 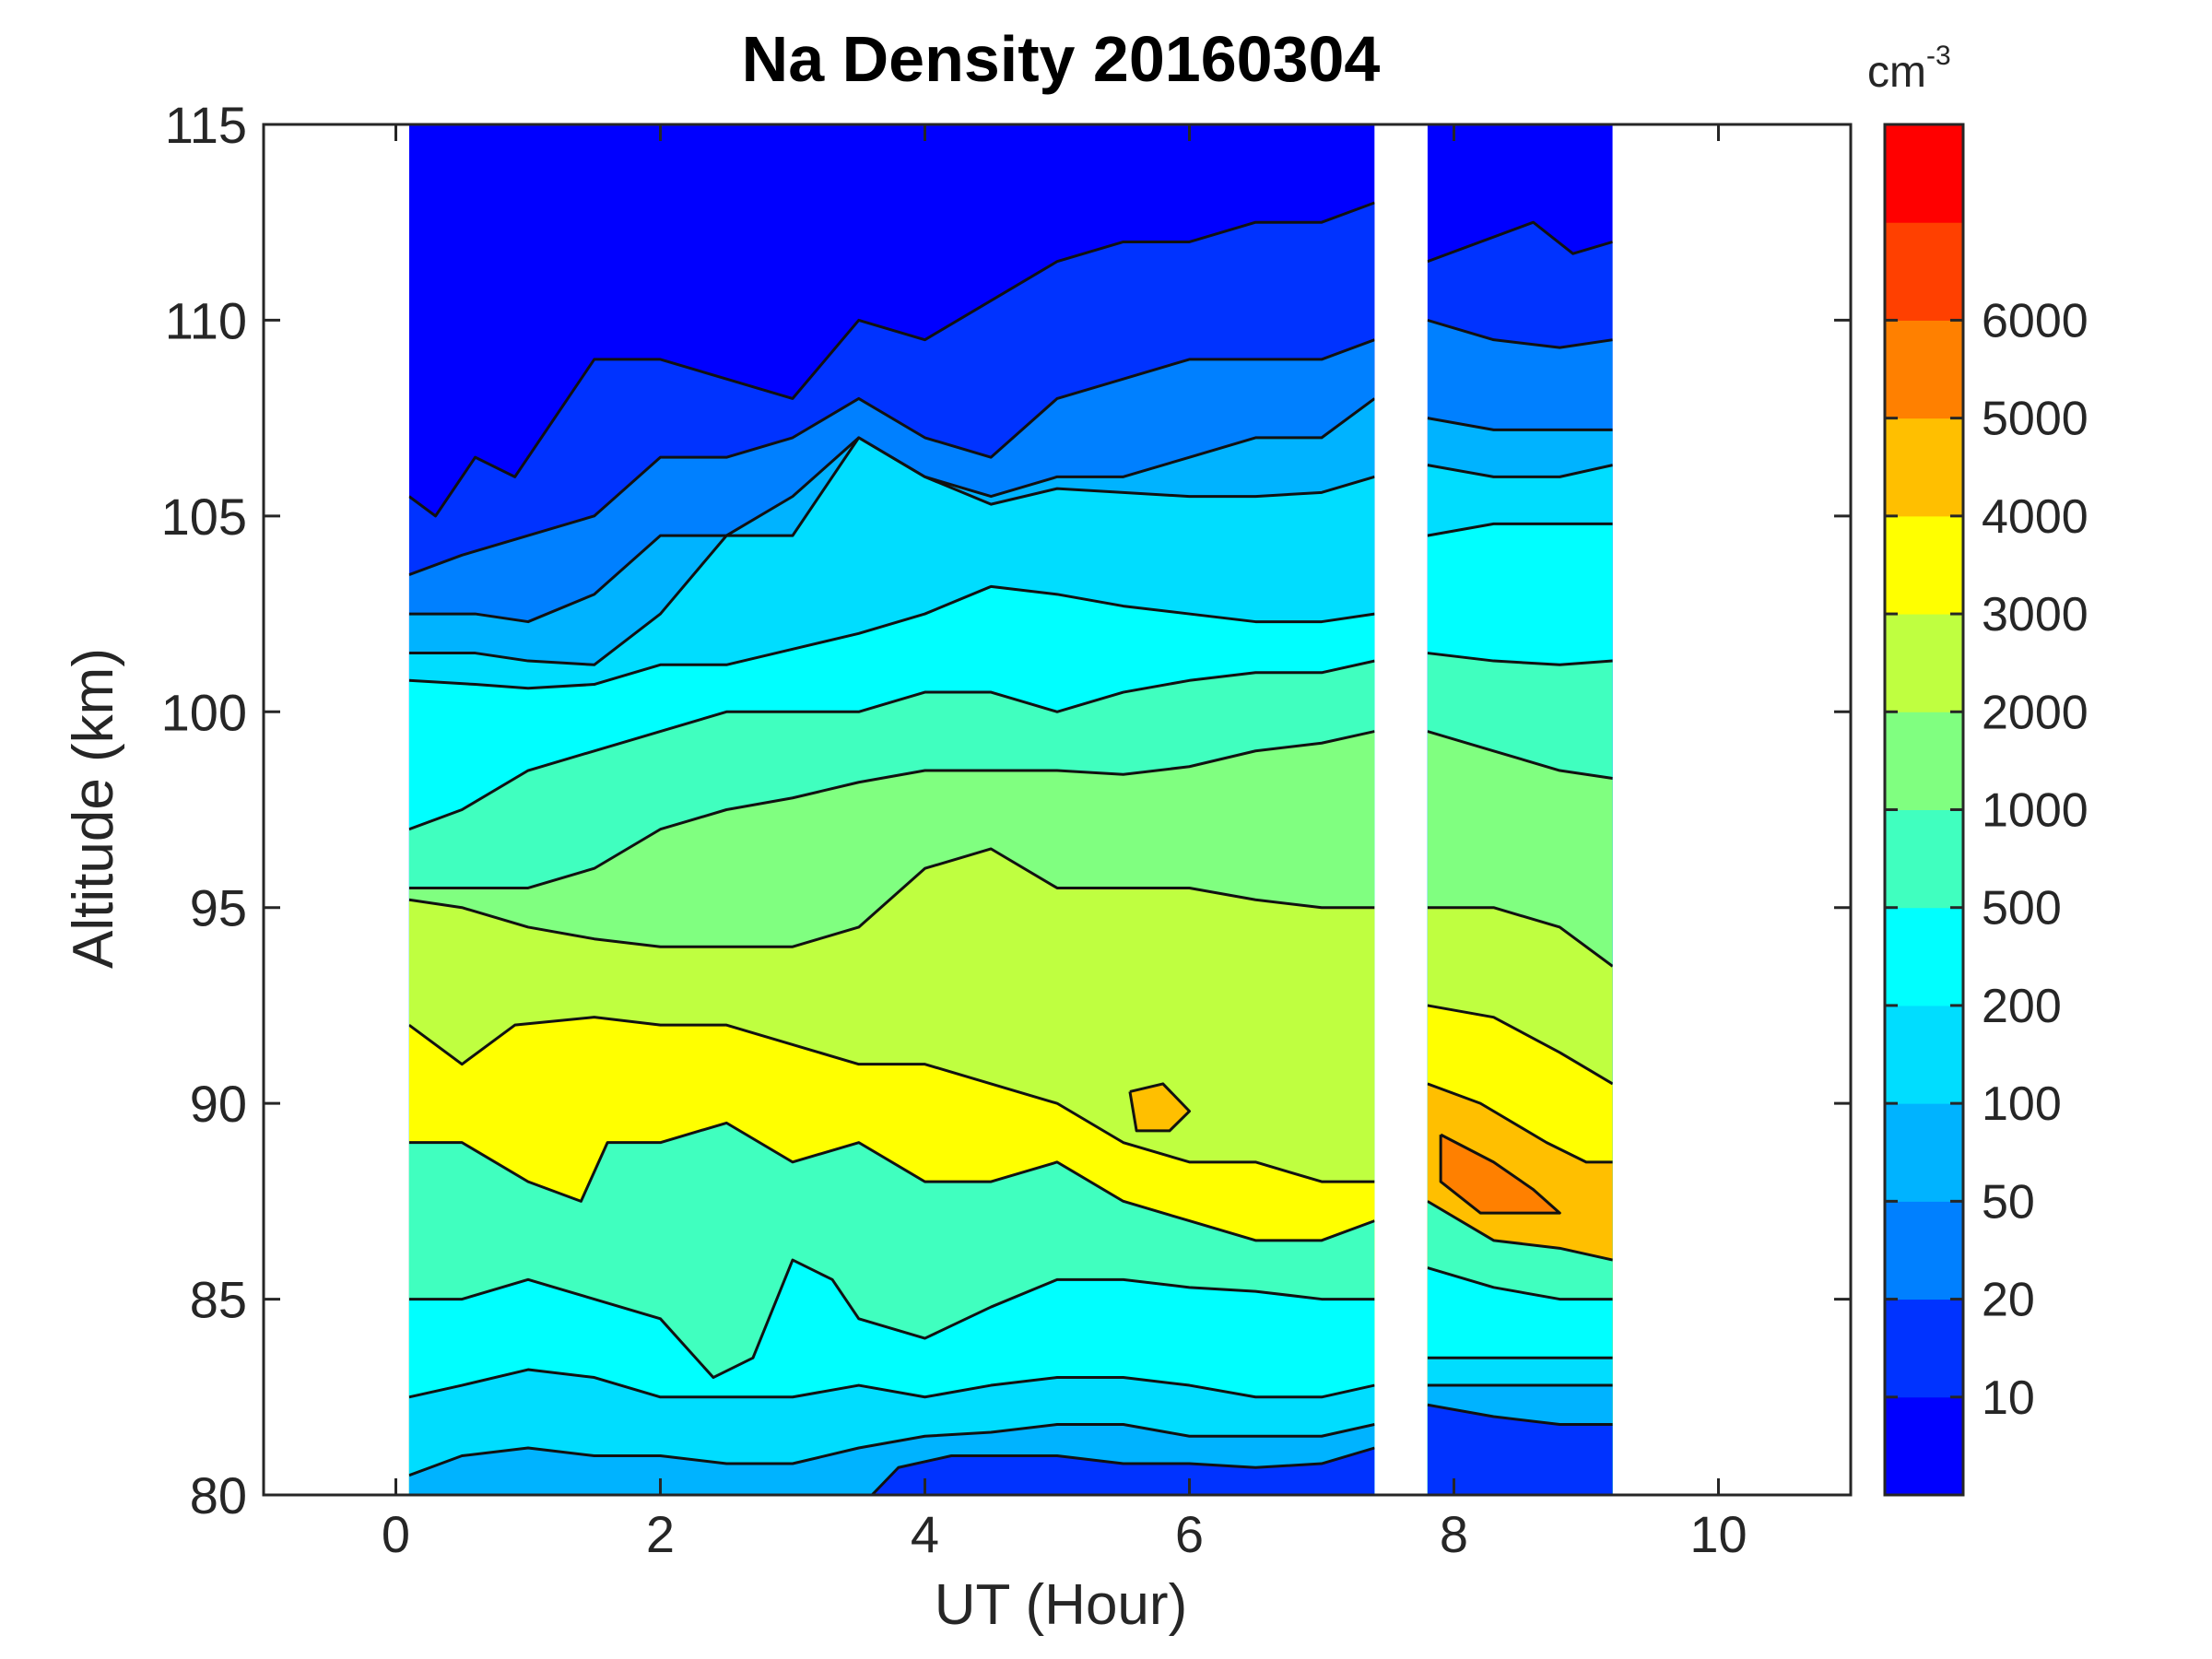 What do you see at coordinates (206, 320) in the screenshot?
I see `y-tick-label: 110` at bounding box center [206, 320].